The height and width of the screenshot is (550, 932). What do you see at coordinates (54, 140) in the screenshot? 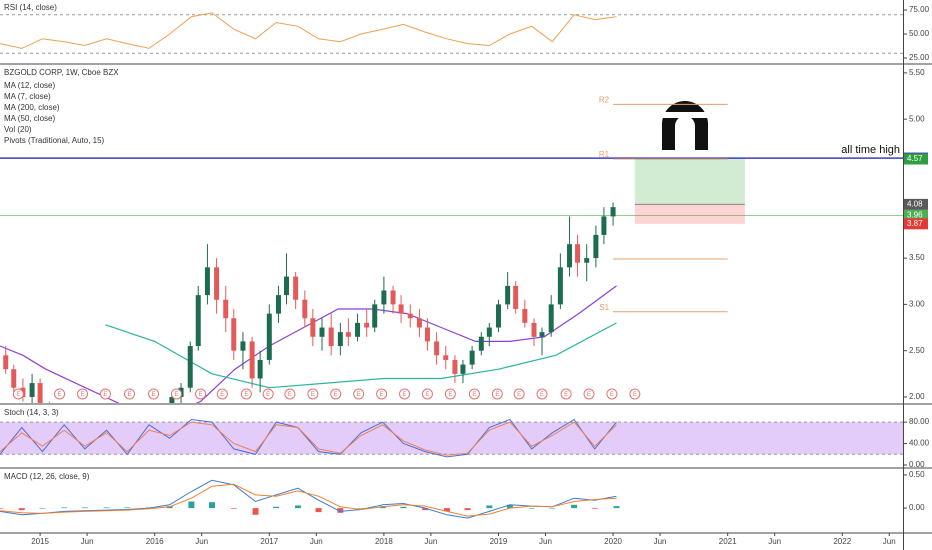
I see `legend-entry: Pivots (Traditional, Auto, 15)` at bounding box center [54, 140].